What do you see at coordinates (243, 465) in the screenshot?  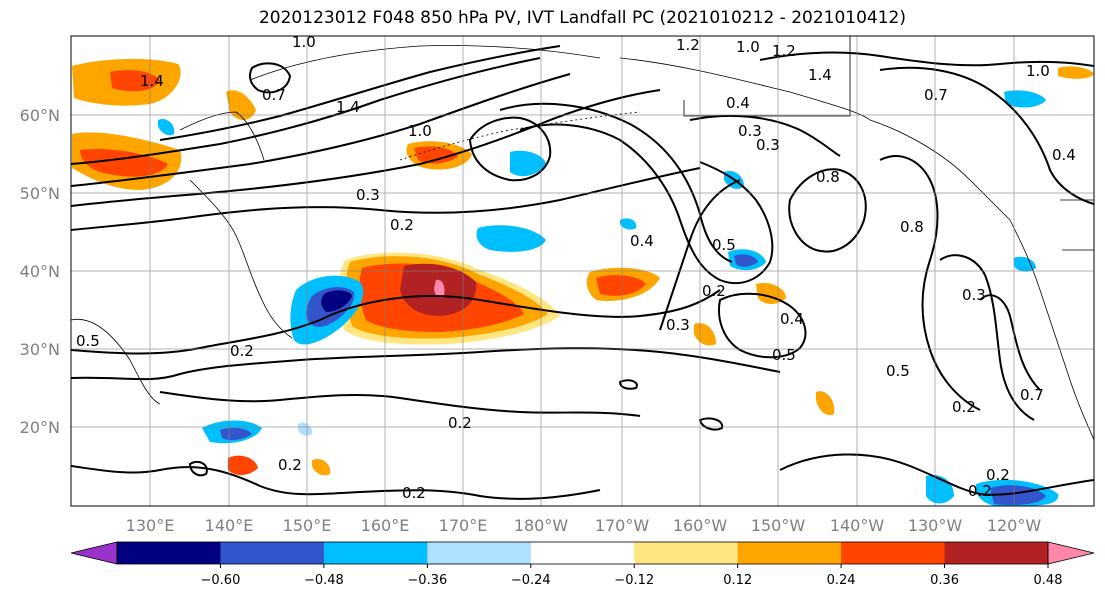 I see `shade-sw-red` at bounding box center [243, 465].